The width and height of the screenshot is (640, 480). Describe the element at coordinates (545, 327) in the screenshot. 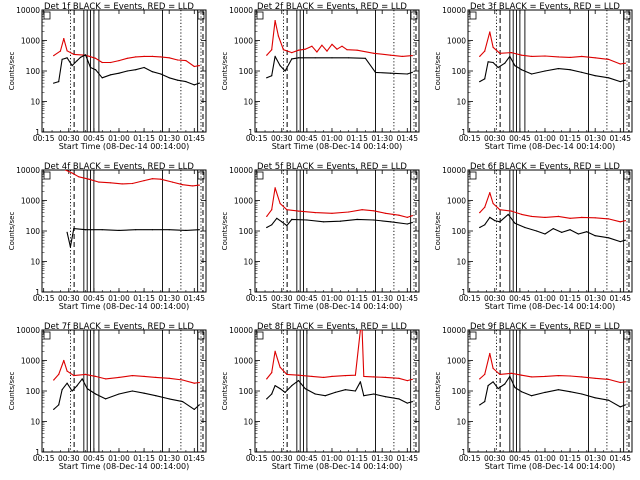

I see `chart-title: Det 9f BLACK = Events, RED = LLD` at that location.